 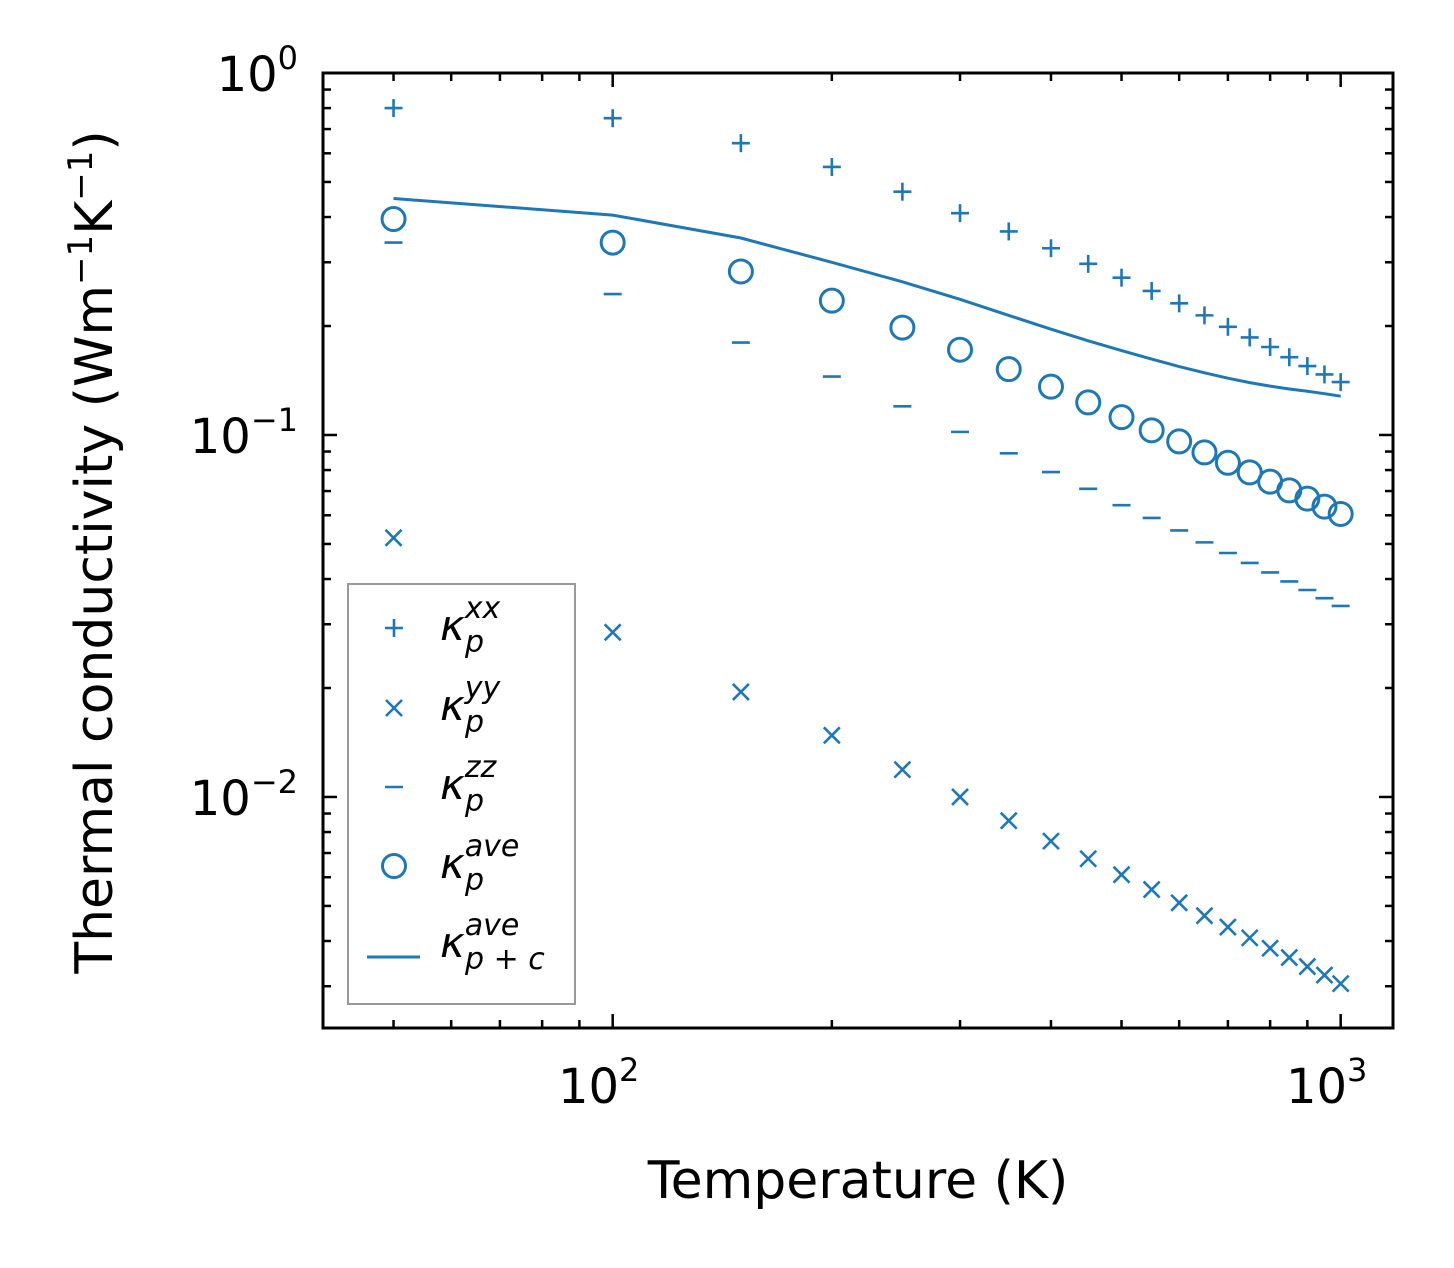 I want to click on y-axis-label-part1: Thermal conductivity (Wm, so click(x=95, y=630).